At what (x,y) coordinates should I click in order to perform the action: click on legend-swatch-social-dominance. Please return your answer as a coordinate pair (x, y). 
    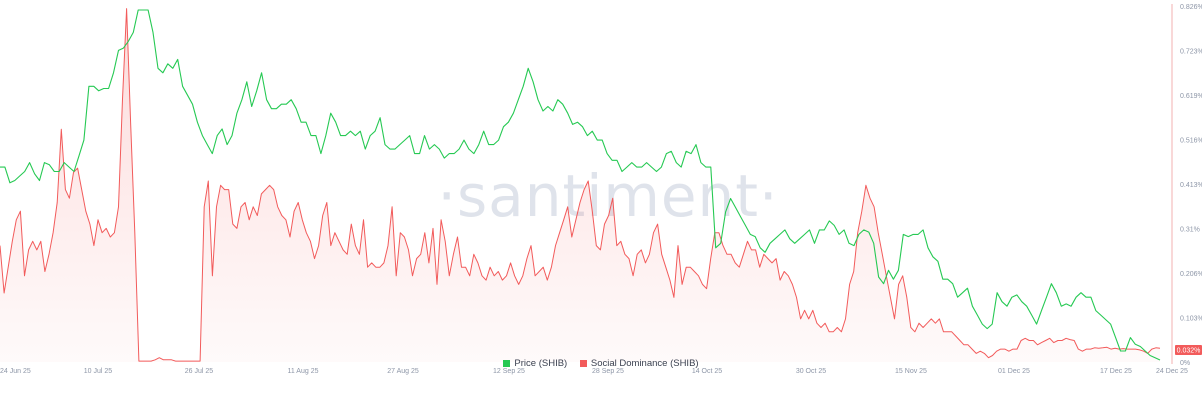
    Looking at the image, I should click on (583, 363).